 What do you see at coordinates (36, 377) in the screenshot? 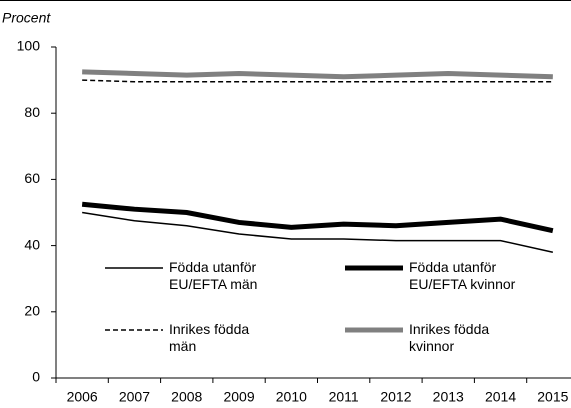
I see `y-tick-label: 0` at bounding box center [36, 377].